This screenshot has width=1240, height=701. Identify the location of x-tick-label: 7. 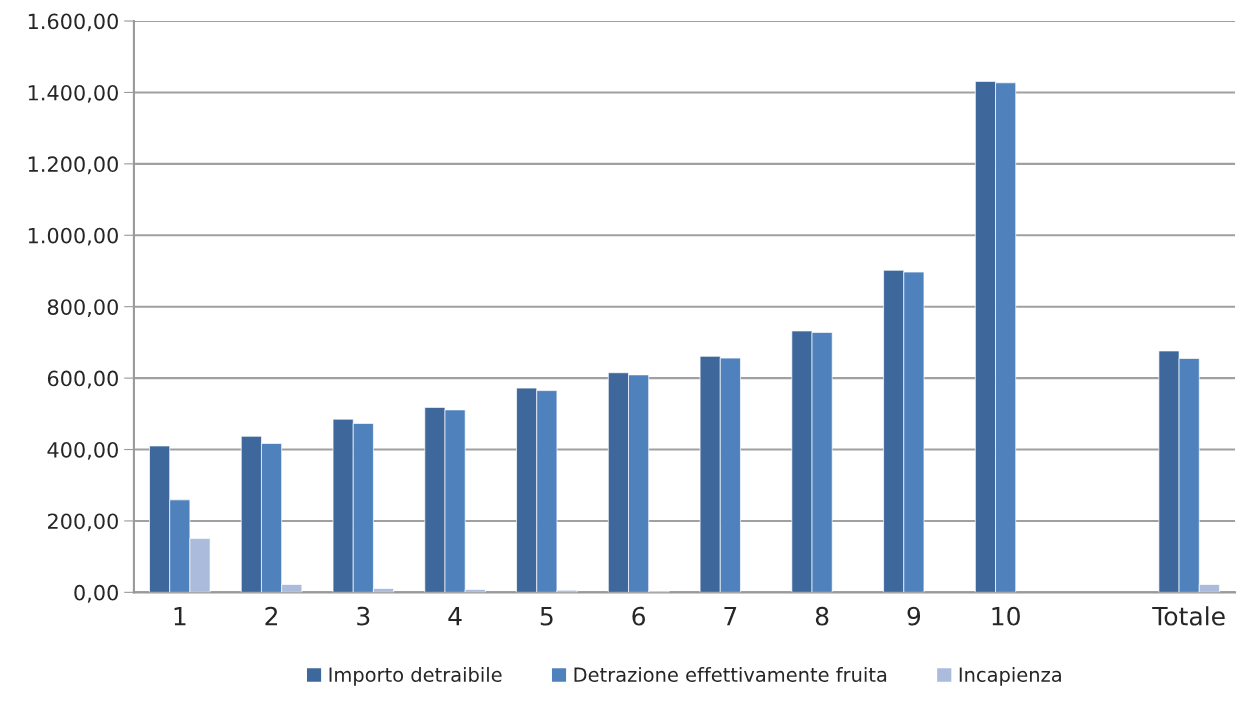
(730, 616).